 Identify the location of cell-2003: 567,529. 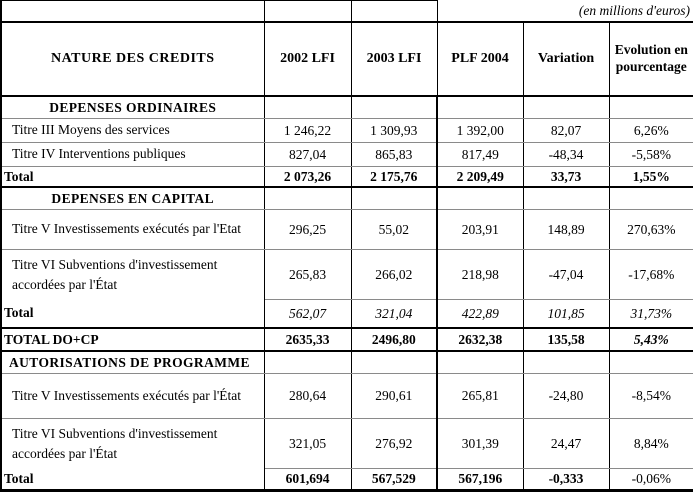
(394, 480).